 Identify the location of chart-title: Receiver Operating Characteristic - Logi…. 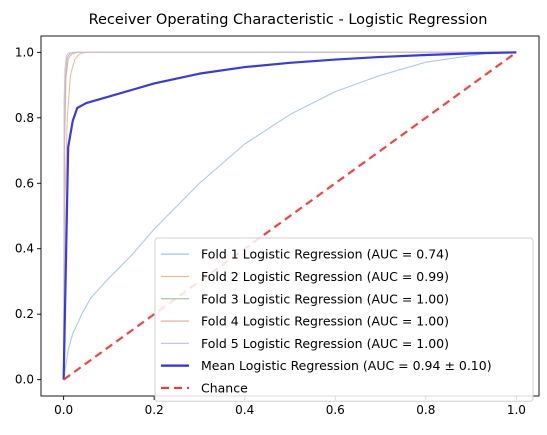
(288, 20).